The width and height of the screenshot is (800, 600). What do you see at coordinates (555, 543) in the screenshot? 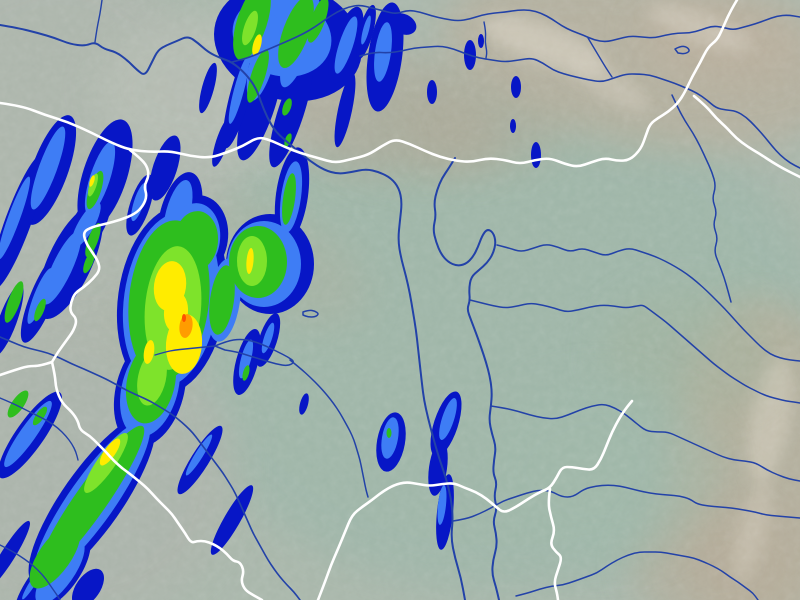
I see `country-border-south` at bounding box center [555, 543].